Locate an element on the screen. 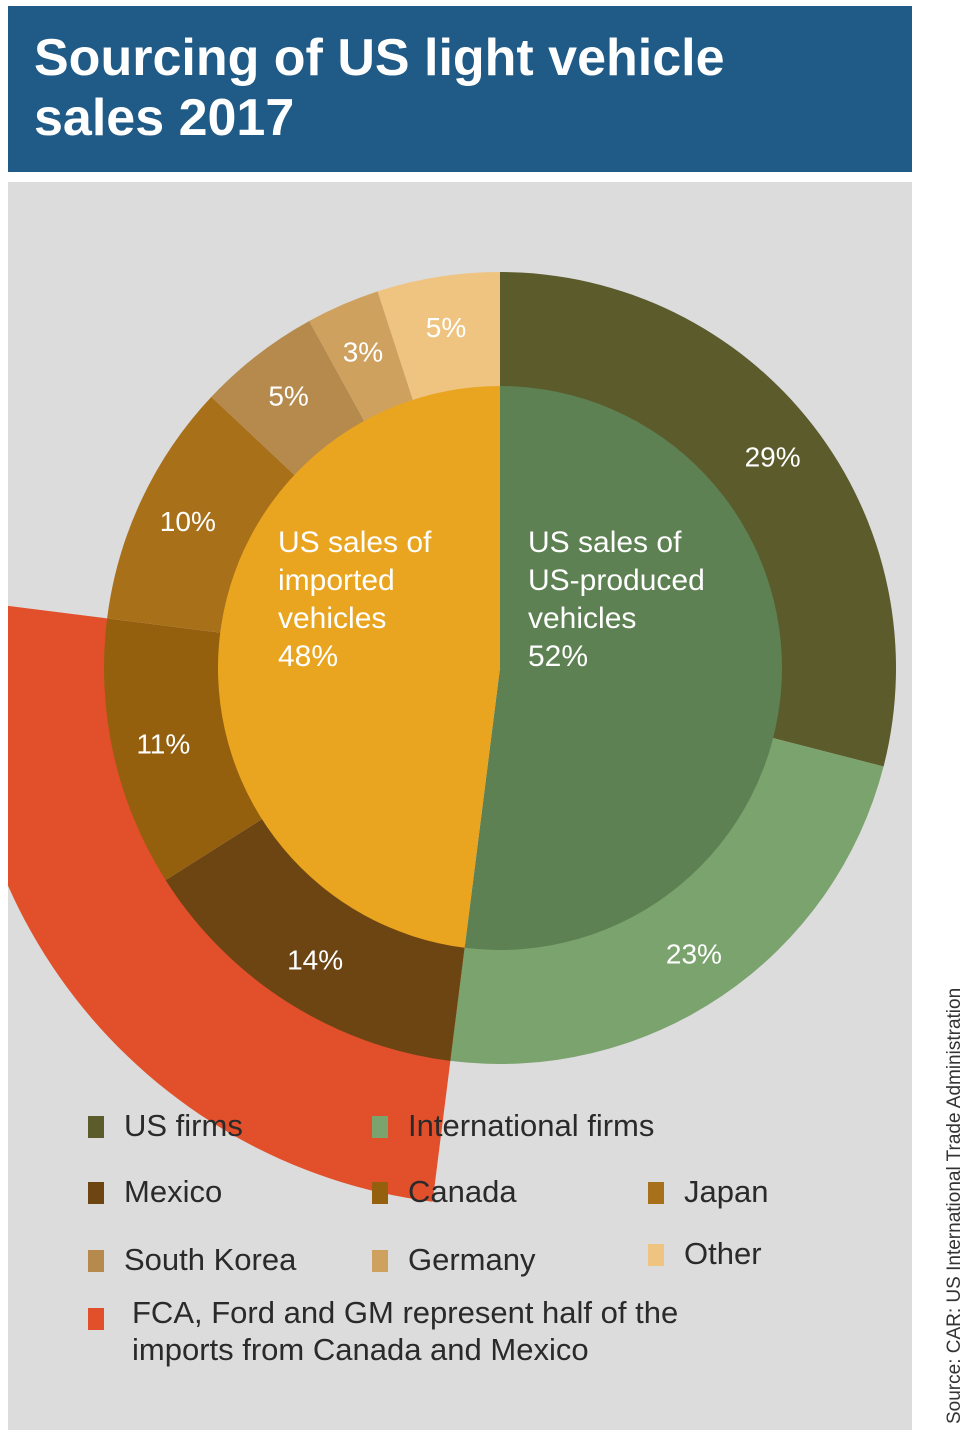  value-label-south-korea: 5% is located at coordinates (288, 395).